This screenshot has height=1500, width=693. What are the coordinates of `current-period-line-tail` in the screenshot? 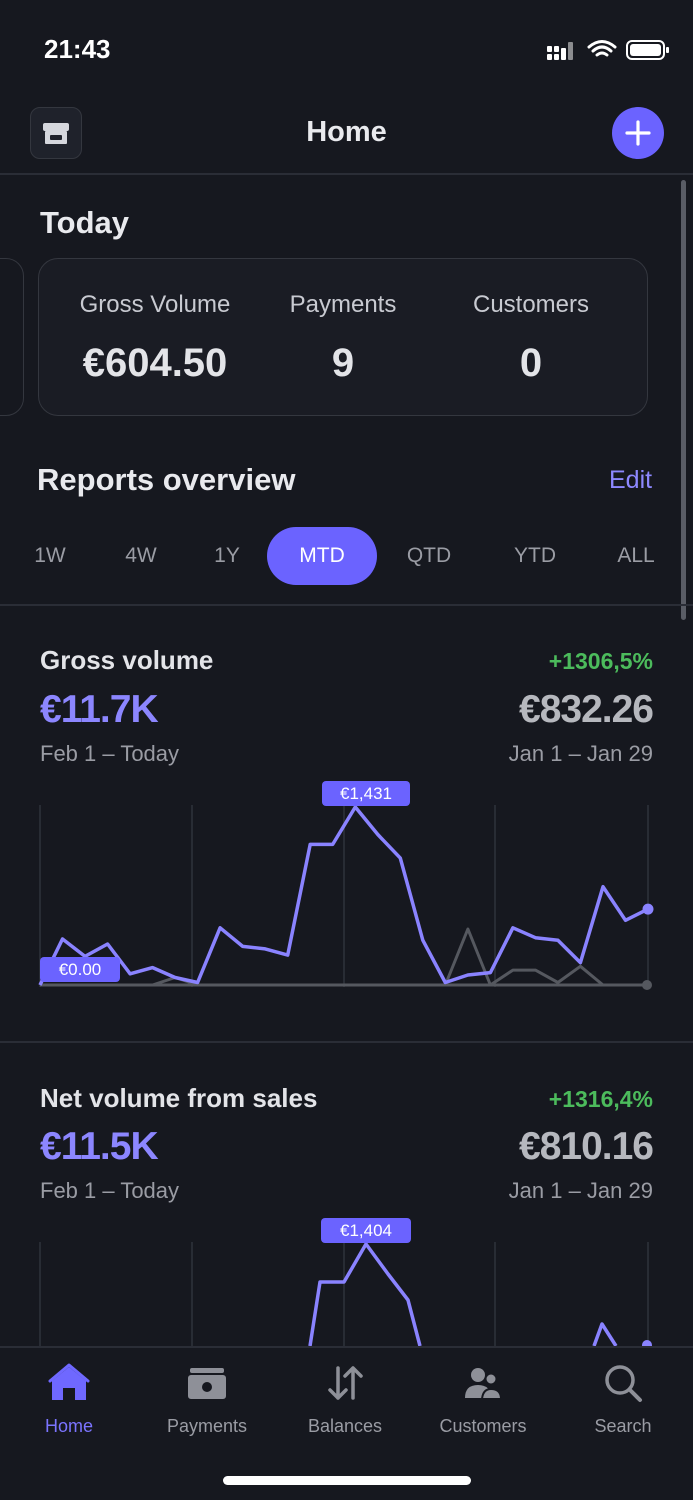 It's located at (605, 1334).